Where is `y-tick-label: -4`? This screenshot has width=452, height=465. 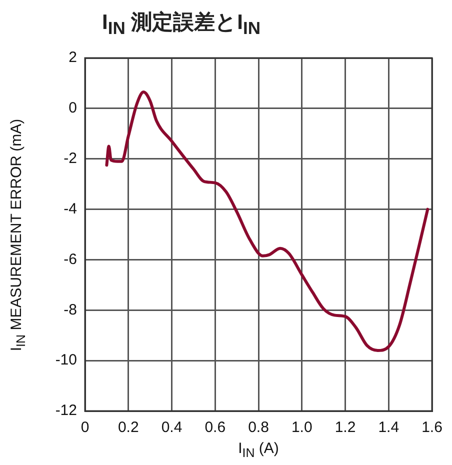
y-tick-label: -4 is located at coordinates (70, 209).